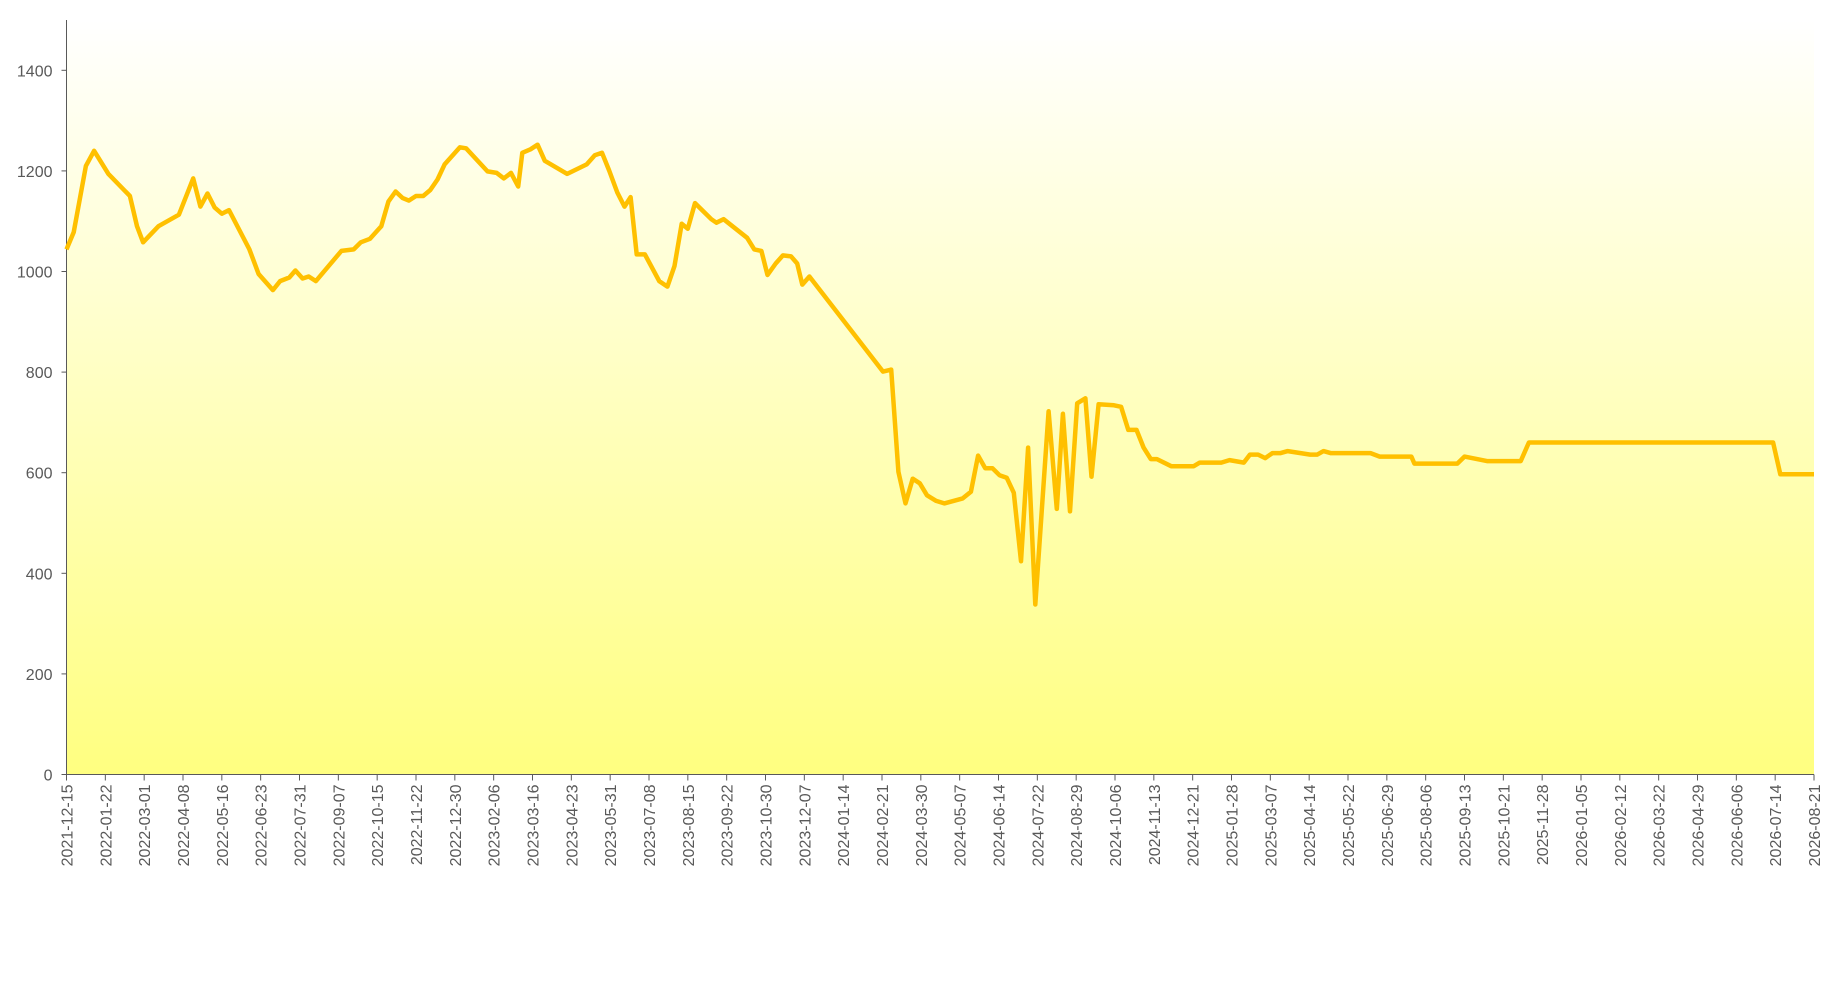 The width and height of the screenshot is (1829, 984). I want to click on x-tick-label: 2022-10-15, so click(378, 825).